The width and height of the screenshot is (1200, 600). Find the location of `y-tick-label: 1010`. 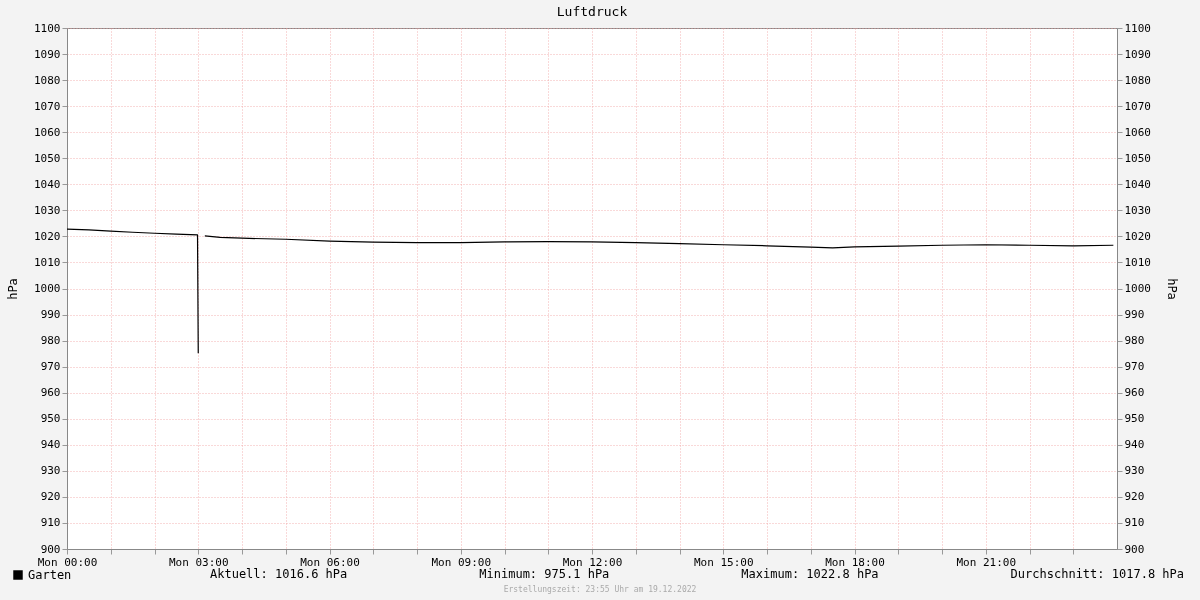

y-tick-label: 1010 is located at coordinates (47, 262).